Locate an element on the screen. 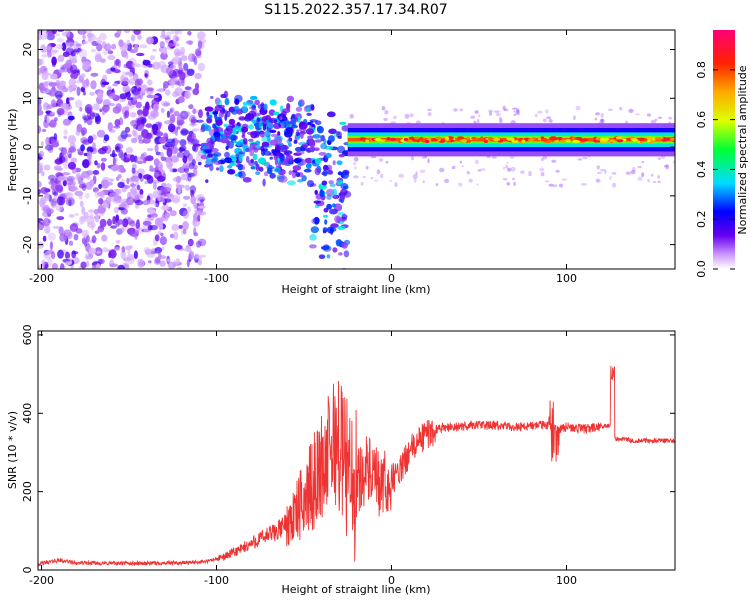 This screenshot has width=750, height=600. x-tick-label: -200 is located at coordinates (41, 278).